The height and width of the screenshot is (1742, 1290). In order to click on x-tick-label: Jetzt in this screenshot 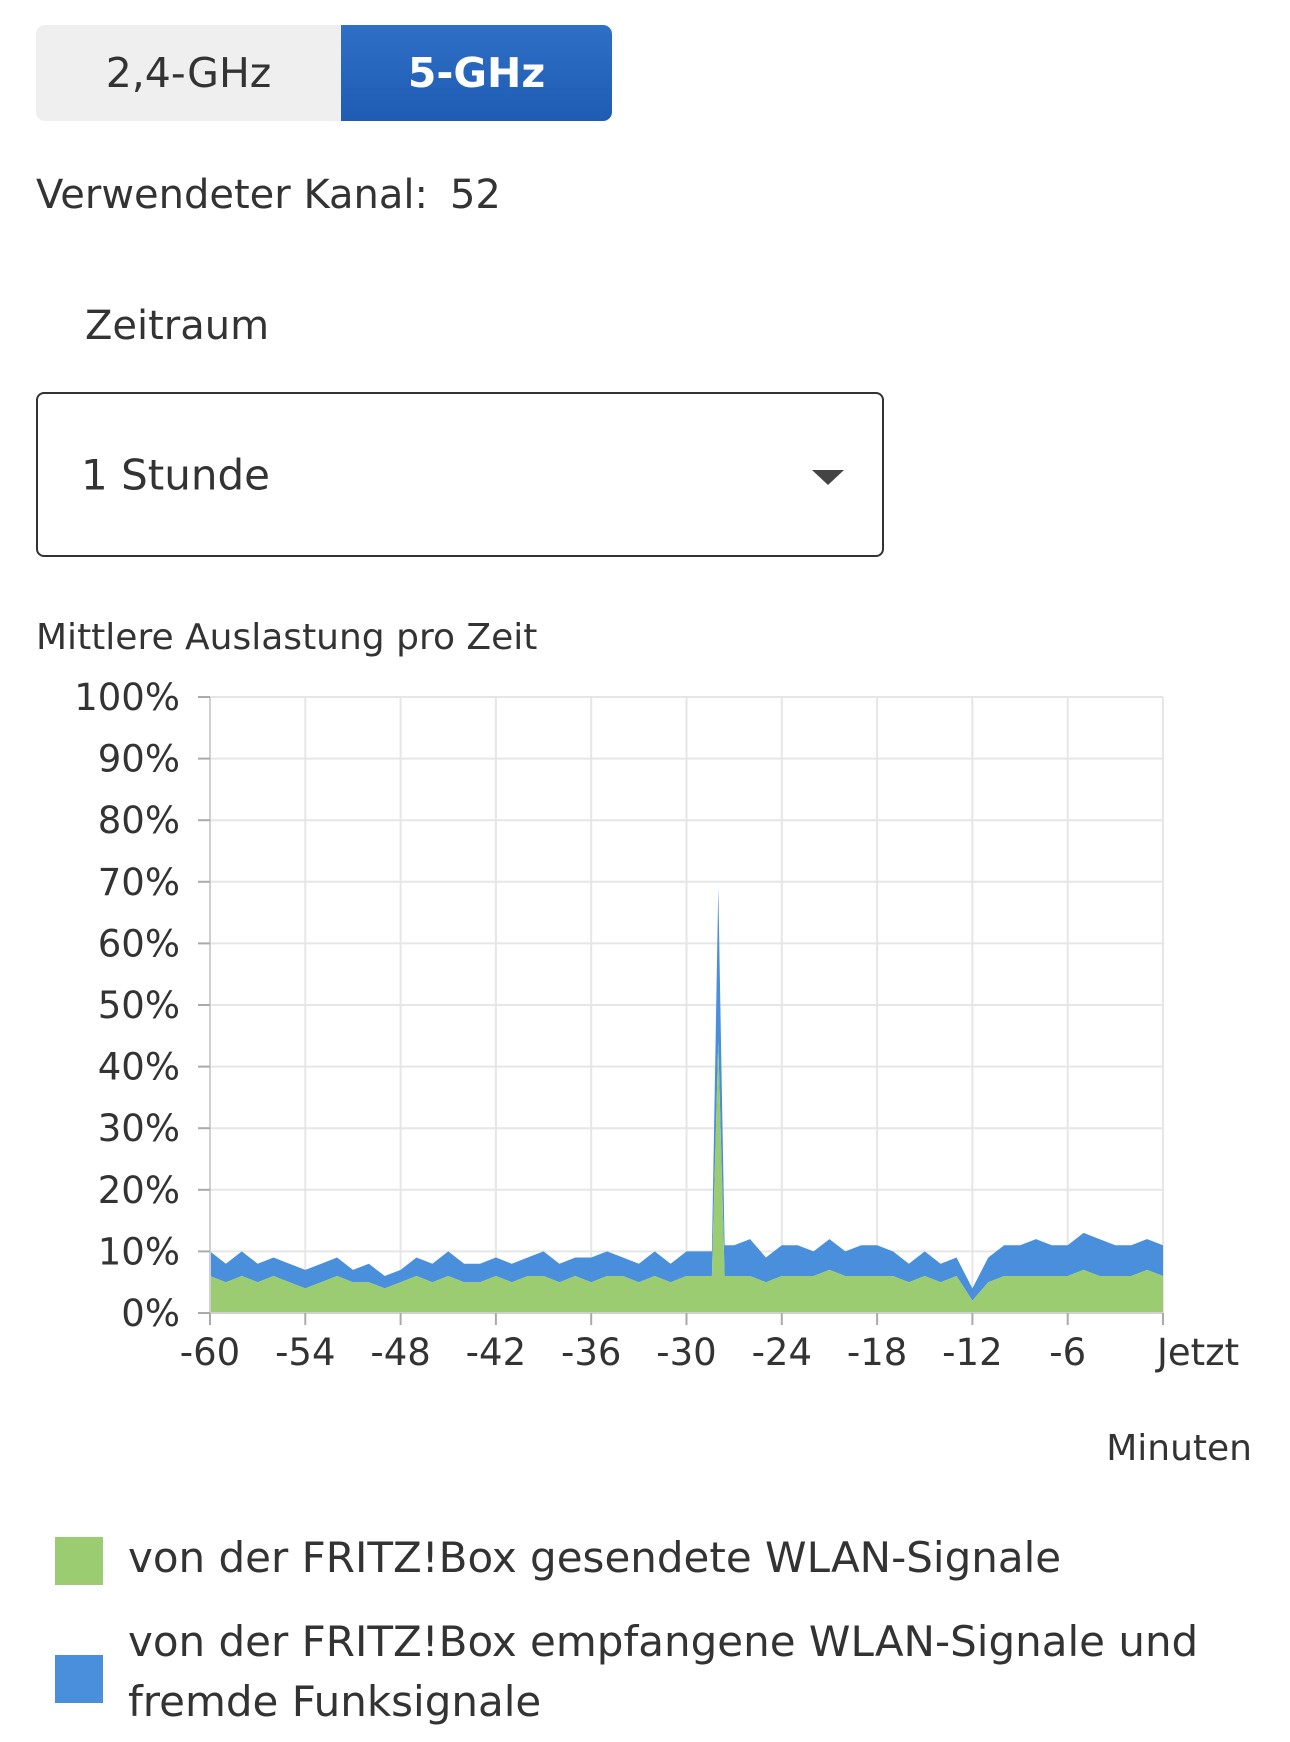, I will do `click(1197, 1352)`.